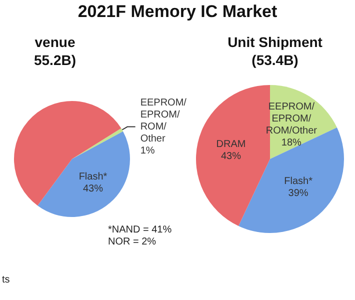 The image size is (355, 300). I want to click on data-label: 18%, so click(291, 143).